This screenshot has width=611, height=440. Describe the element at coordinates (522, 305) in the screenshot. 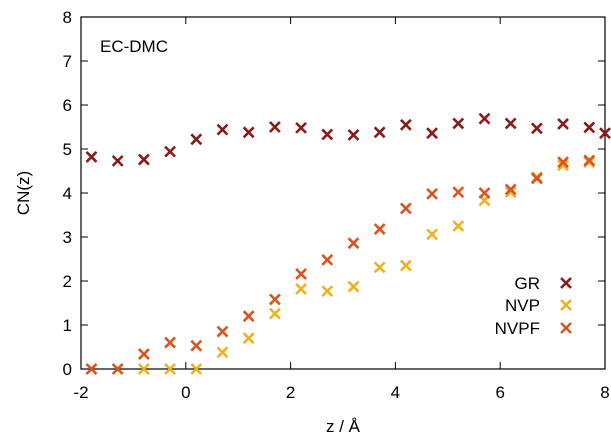

I see `legend-label-nvp: NVP` at that location.